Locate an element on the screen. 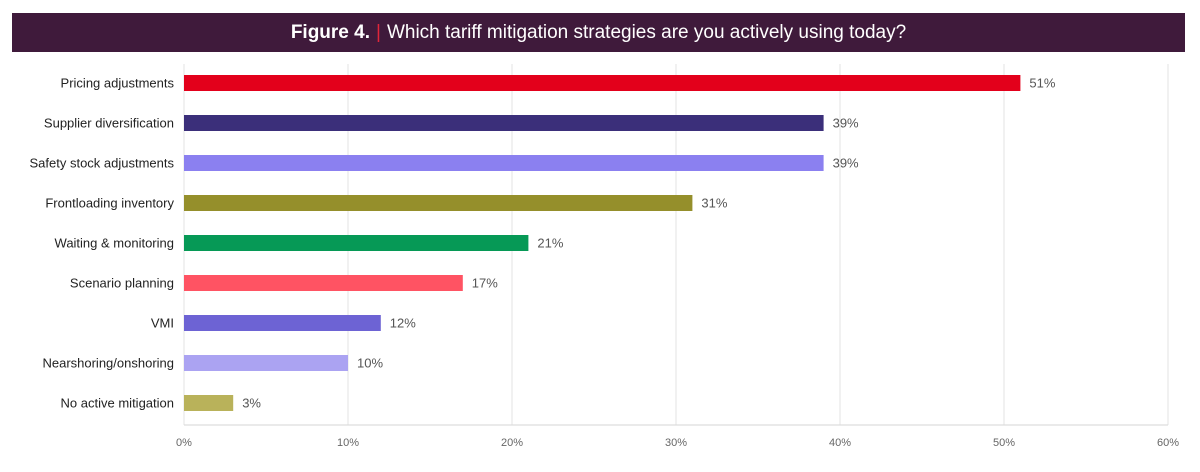 Image resolution: width=1200 pixels, height=472 pixels. value-label: 51% is located at coordinates (1042, 83).